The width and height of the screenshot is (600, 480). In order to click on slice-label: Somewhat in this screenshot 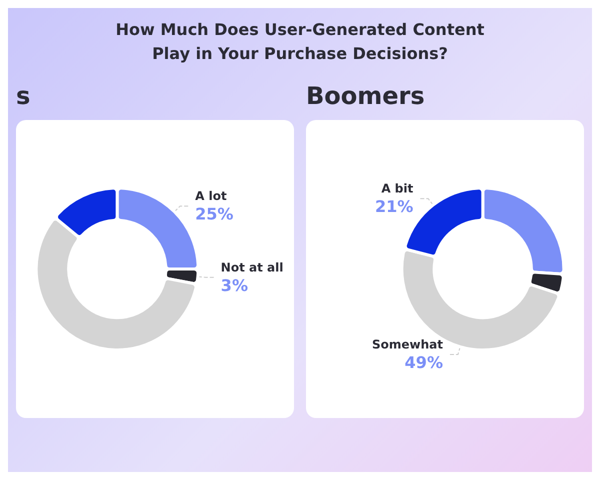, I will do `click(408, 344)`.